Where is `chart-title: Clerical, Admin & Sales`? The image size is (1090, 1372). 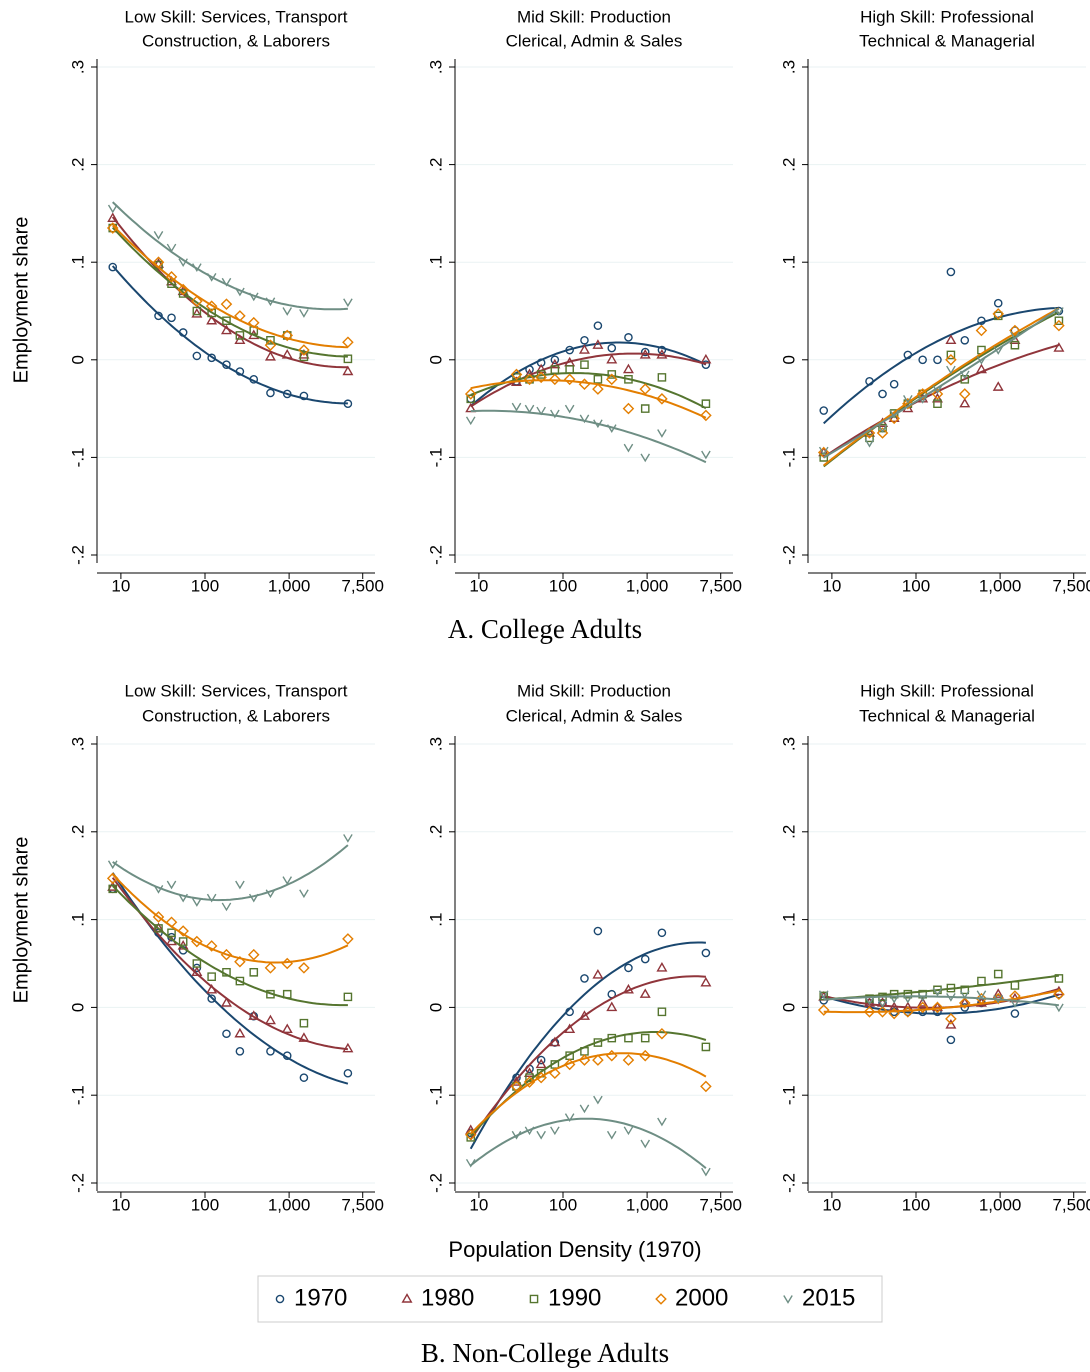
chart-title: Clerical, Admin & Sales is located at coordinates (594, 40).